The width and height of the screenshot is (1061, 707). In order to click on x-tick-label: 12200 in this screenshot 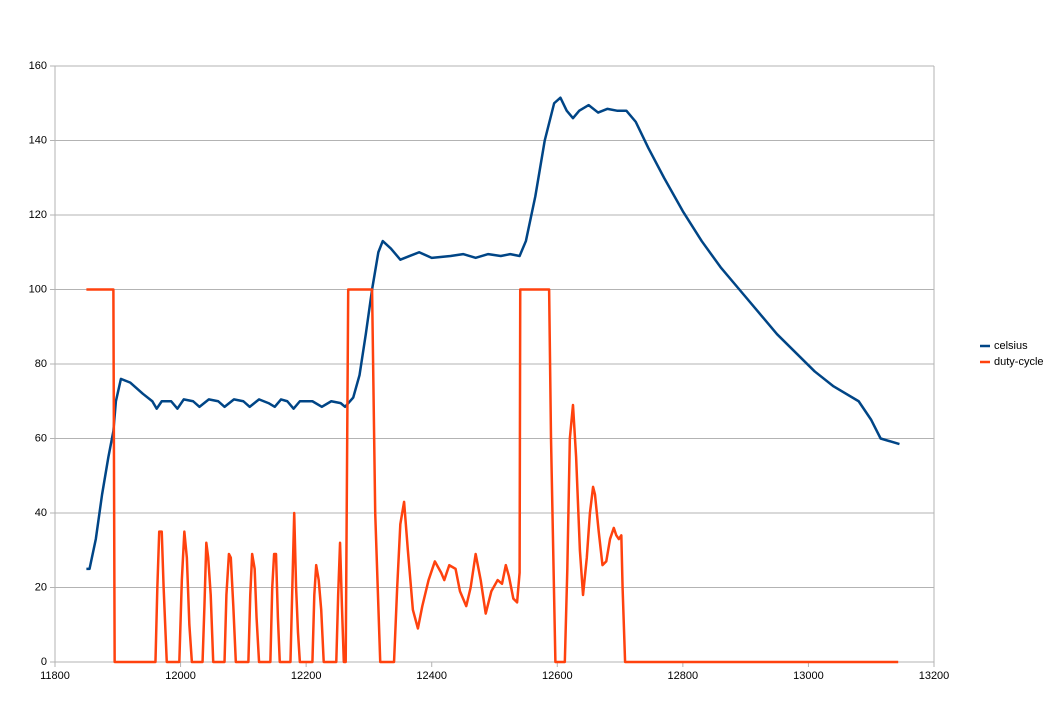, I will do `click(306, 676)`.